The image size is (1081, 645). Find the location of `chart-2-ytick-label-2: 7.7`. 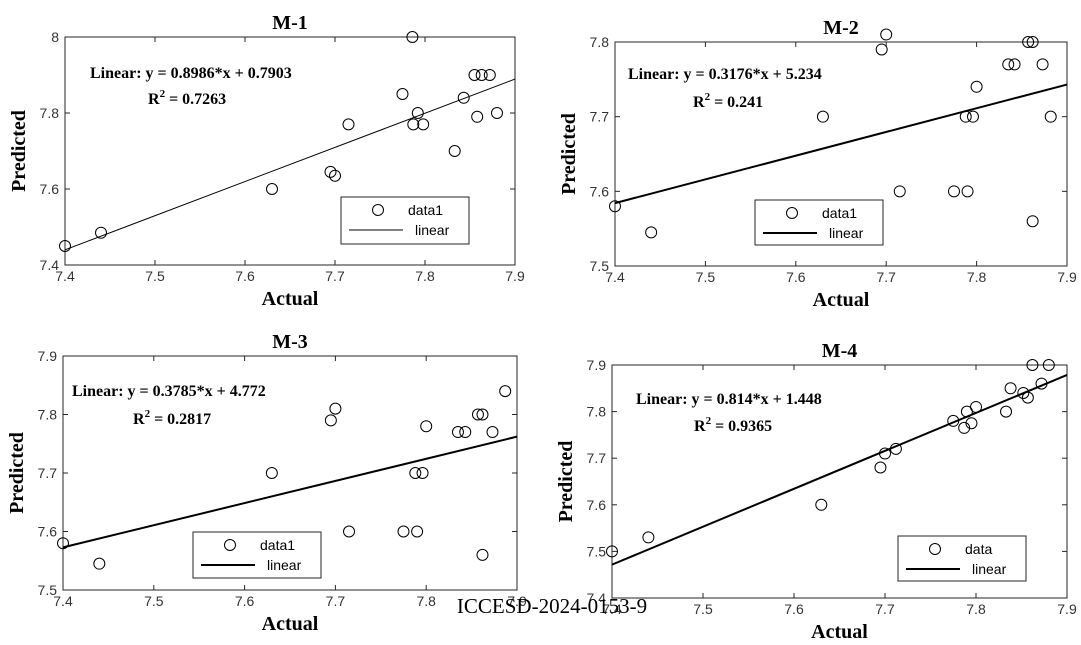

chart-2-ytick-label-2: 7.7 is located at coordinates (600, 117).